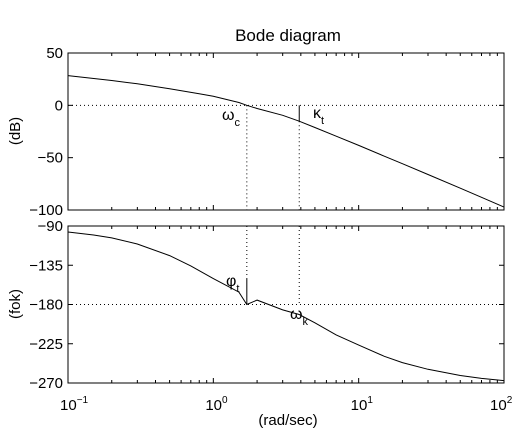  I want to click on magnitude-axis-label: (dB), so click(15, 131).